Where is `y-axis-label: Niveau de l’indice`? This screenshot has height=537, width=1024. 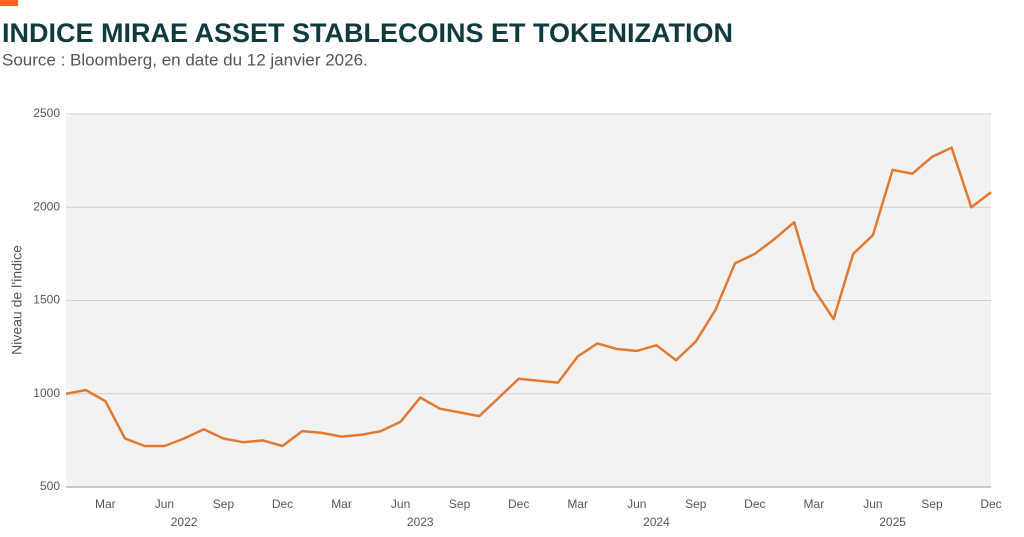 y-axis-label: Niveau de l’indice is located at coordinates (17, 300).